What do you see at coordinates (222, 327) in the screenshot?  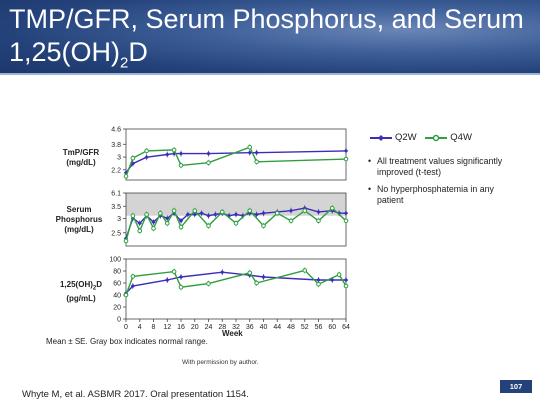 I see `x-tick-label: 28` at bounding box center [222, 327].